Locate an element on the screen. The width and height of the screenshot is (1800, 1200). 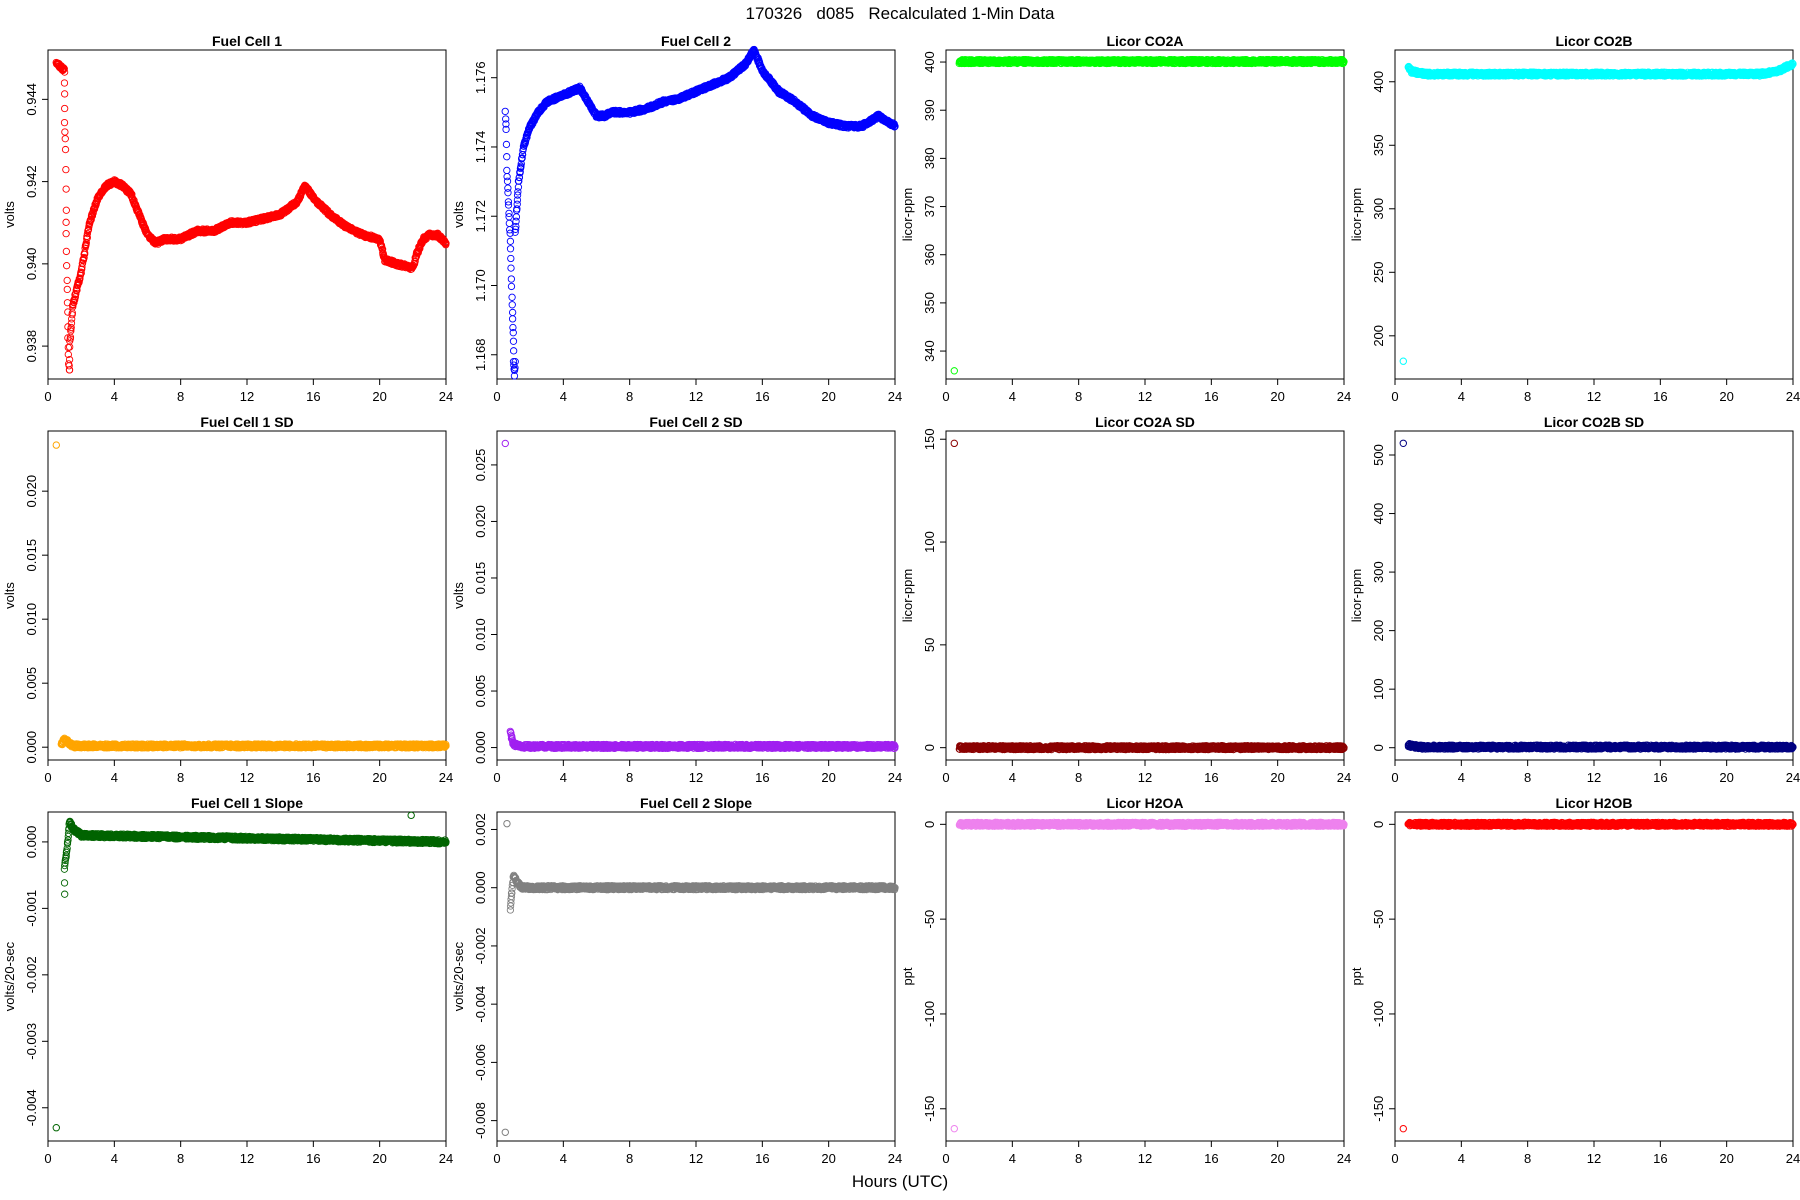
y-tick-label: 380 is located at coordinates (929, 159).